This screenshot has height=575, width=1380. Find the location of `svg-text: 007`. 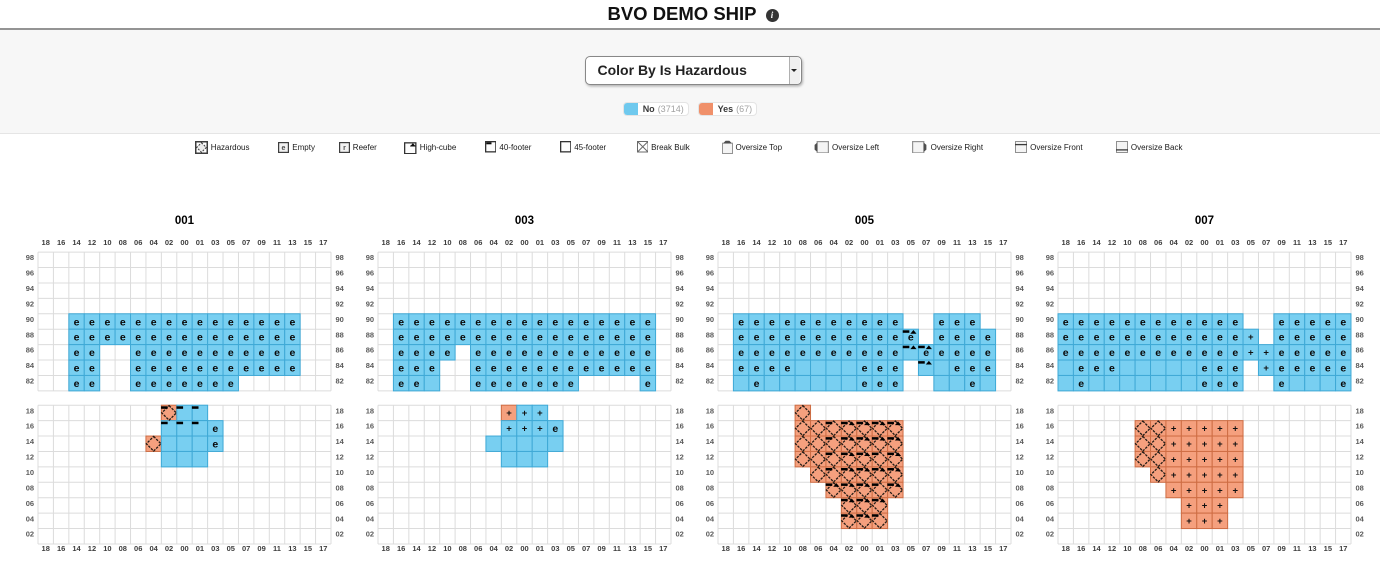

svg-text: 007 is located at coordinates (1204, 221).